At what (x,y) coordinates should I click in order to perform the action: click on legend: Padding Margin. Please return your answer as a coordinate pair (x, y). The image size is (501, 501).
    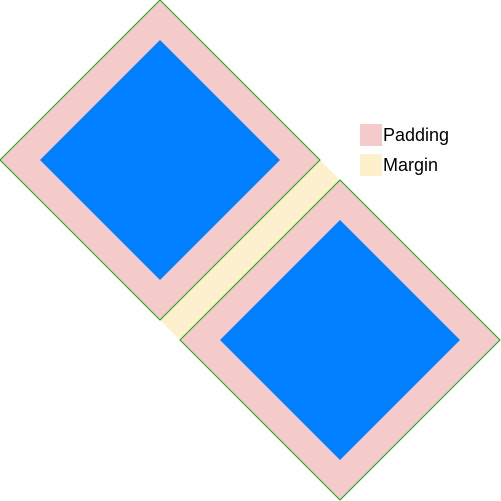
    Looking at the image, I should click on (425, 154).